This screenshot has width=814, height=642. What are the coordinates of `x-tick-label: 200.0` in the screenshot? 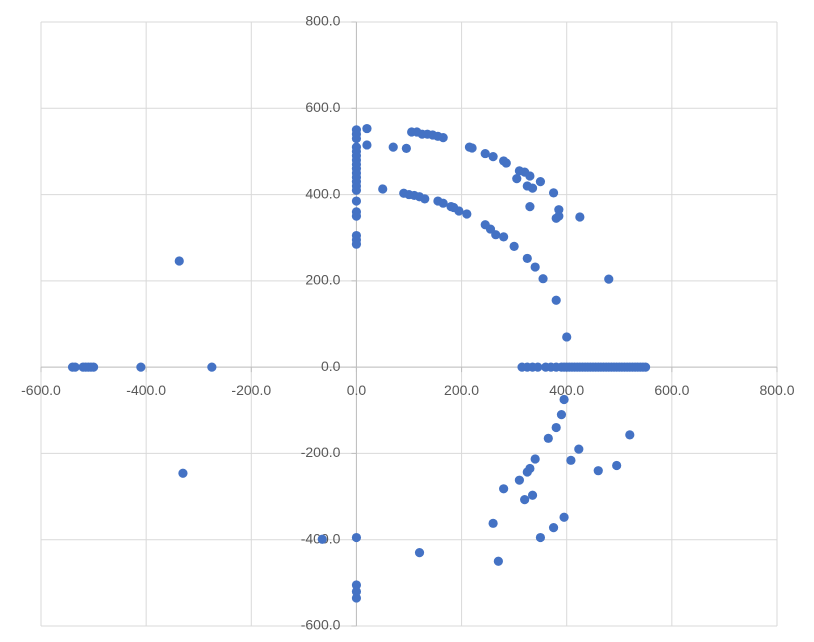 It's located at (461, 390).